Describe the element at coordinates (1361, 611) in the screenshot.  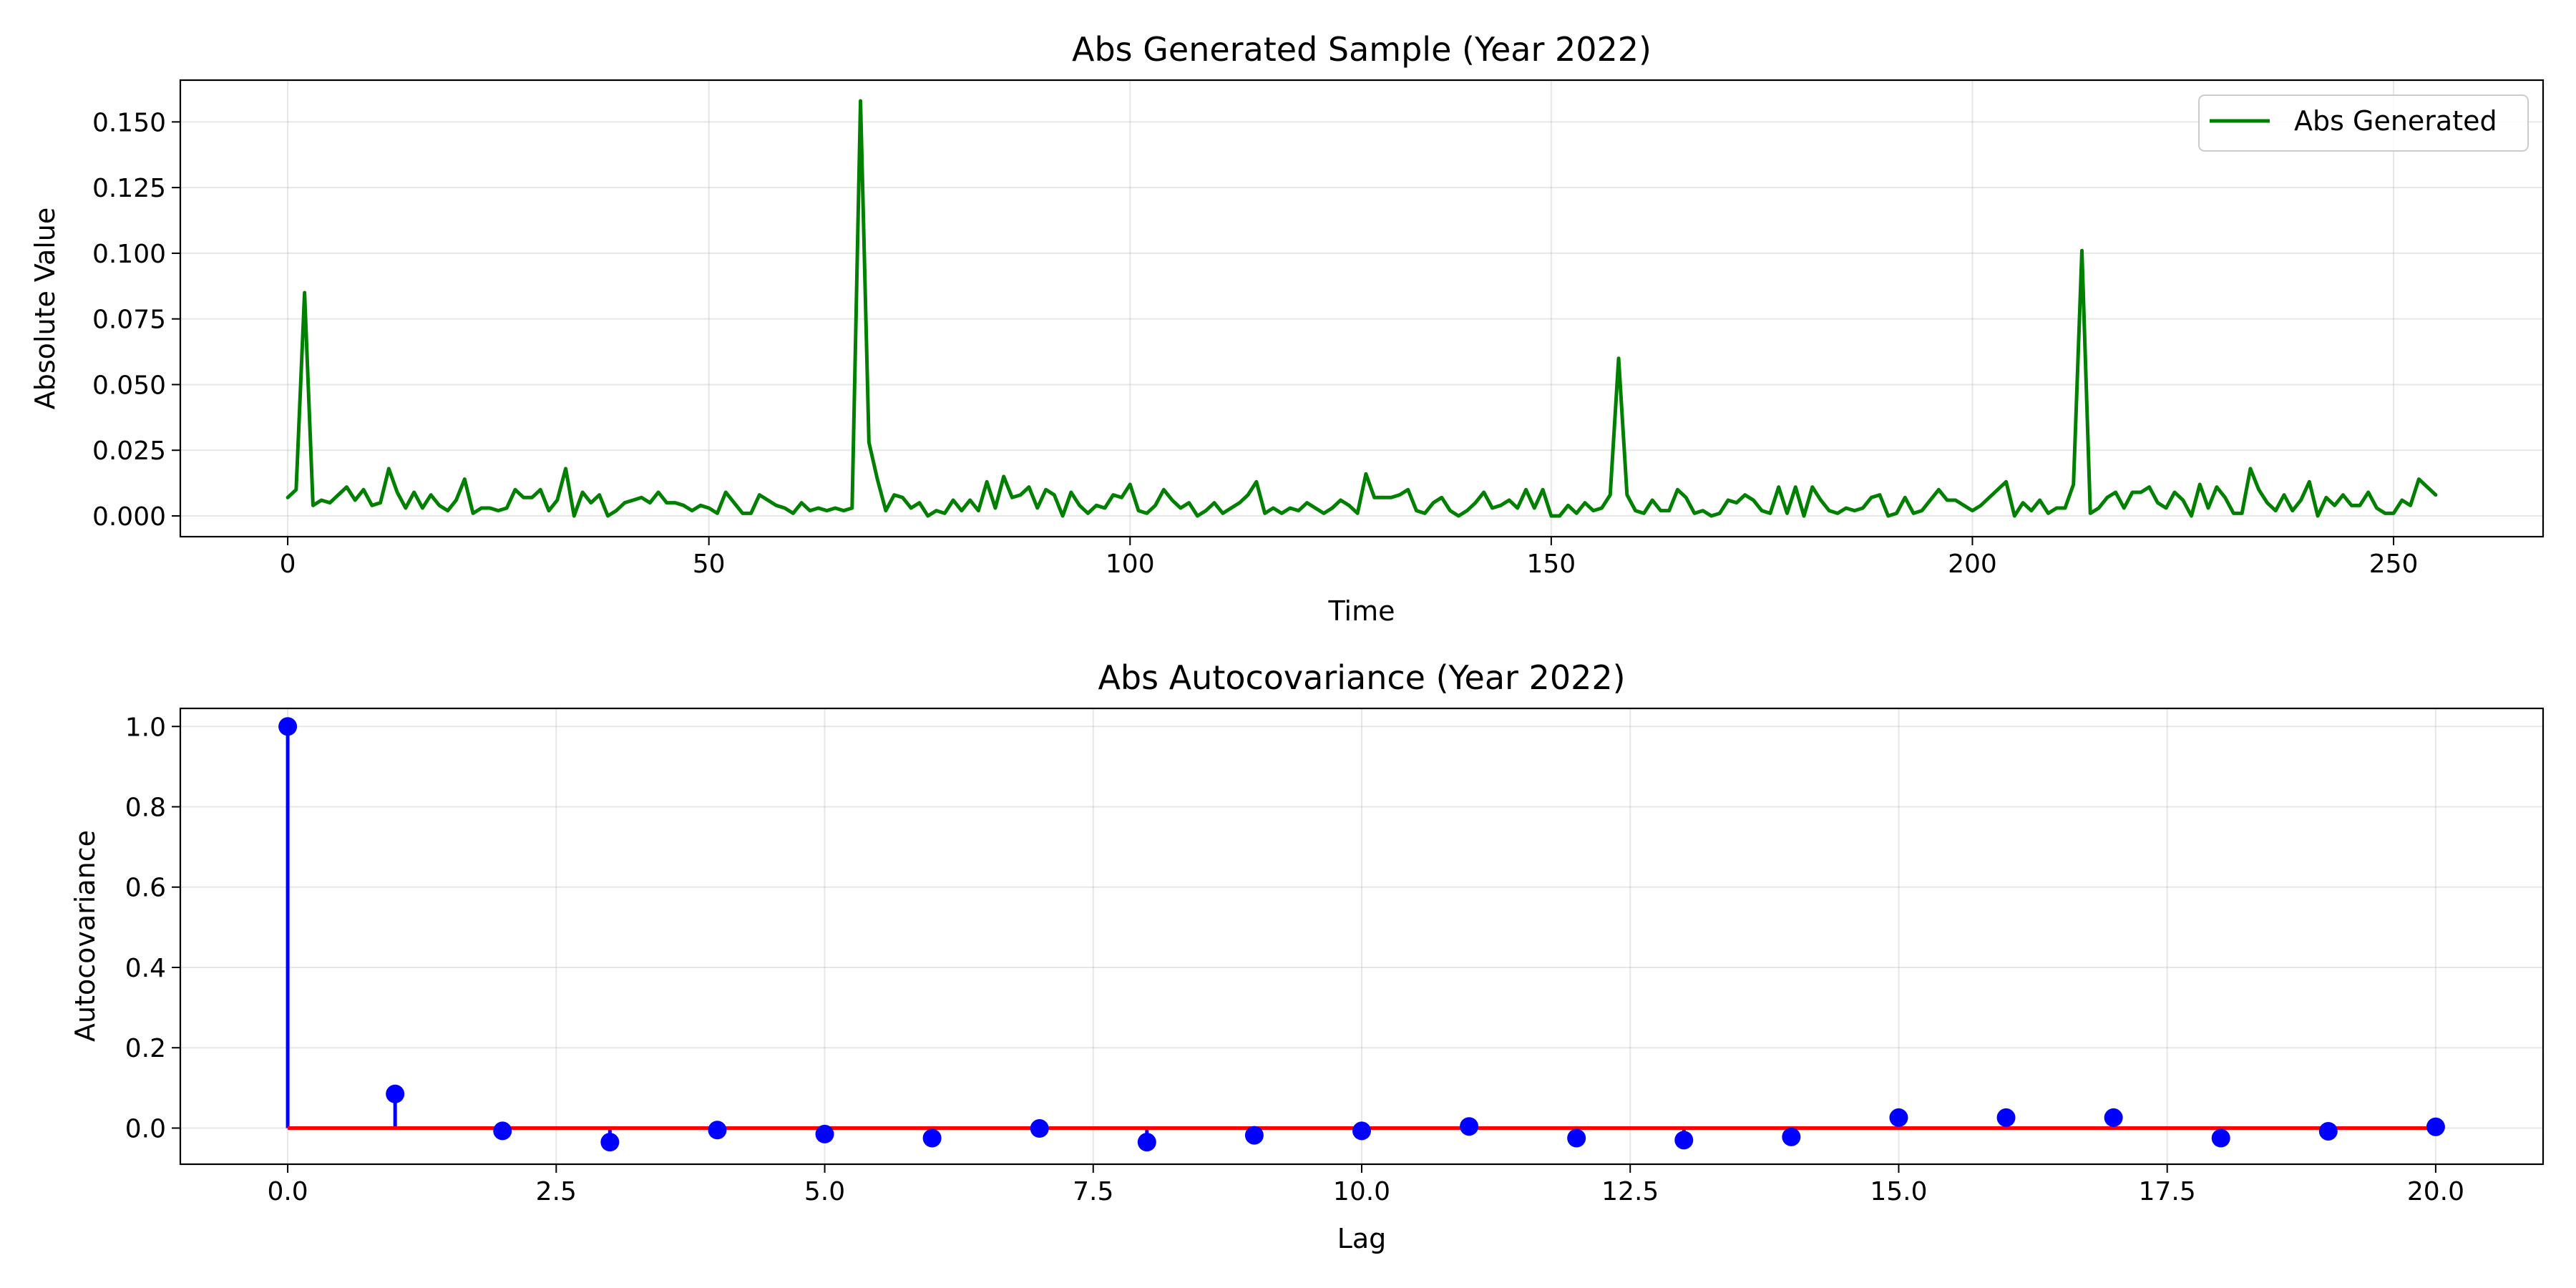
I see `x-axis-label: Time` at that location.